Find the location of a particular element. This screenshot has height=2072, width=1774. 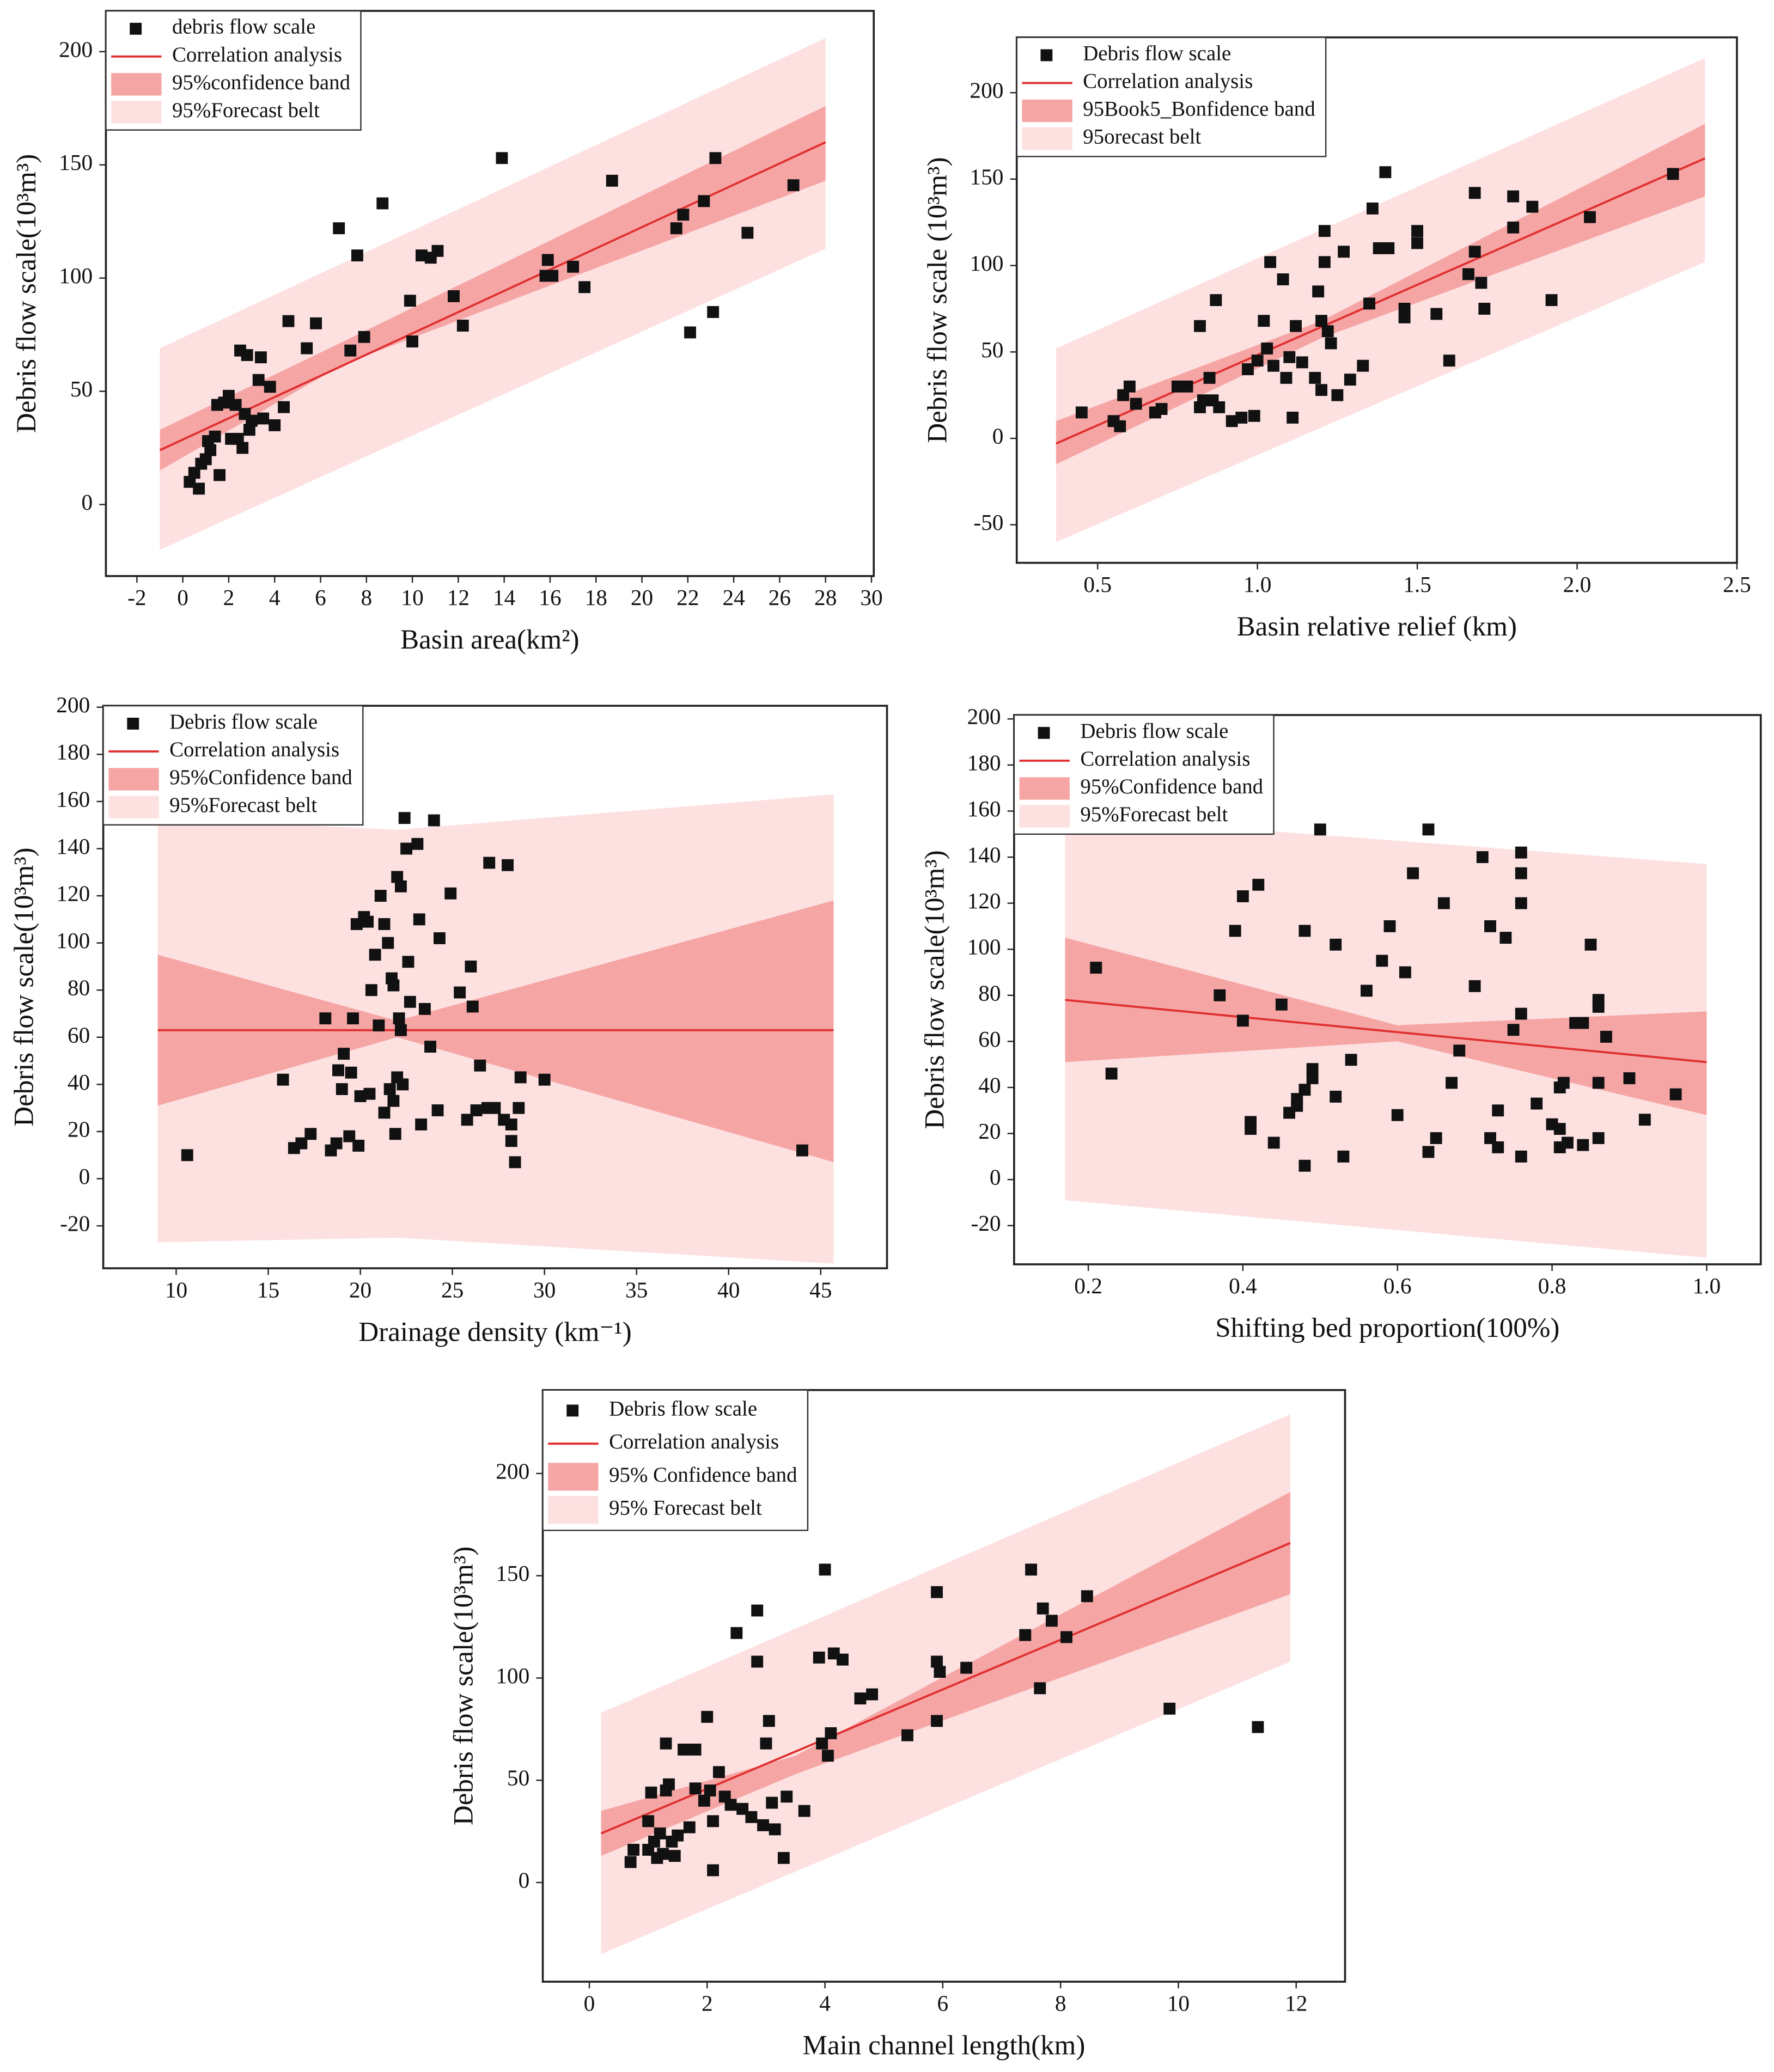

x-tick-label: 10 is located at coordinates (412, 597).